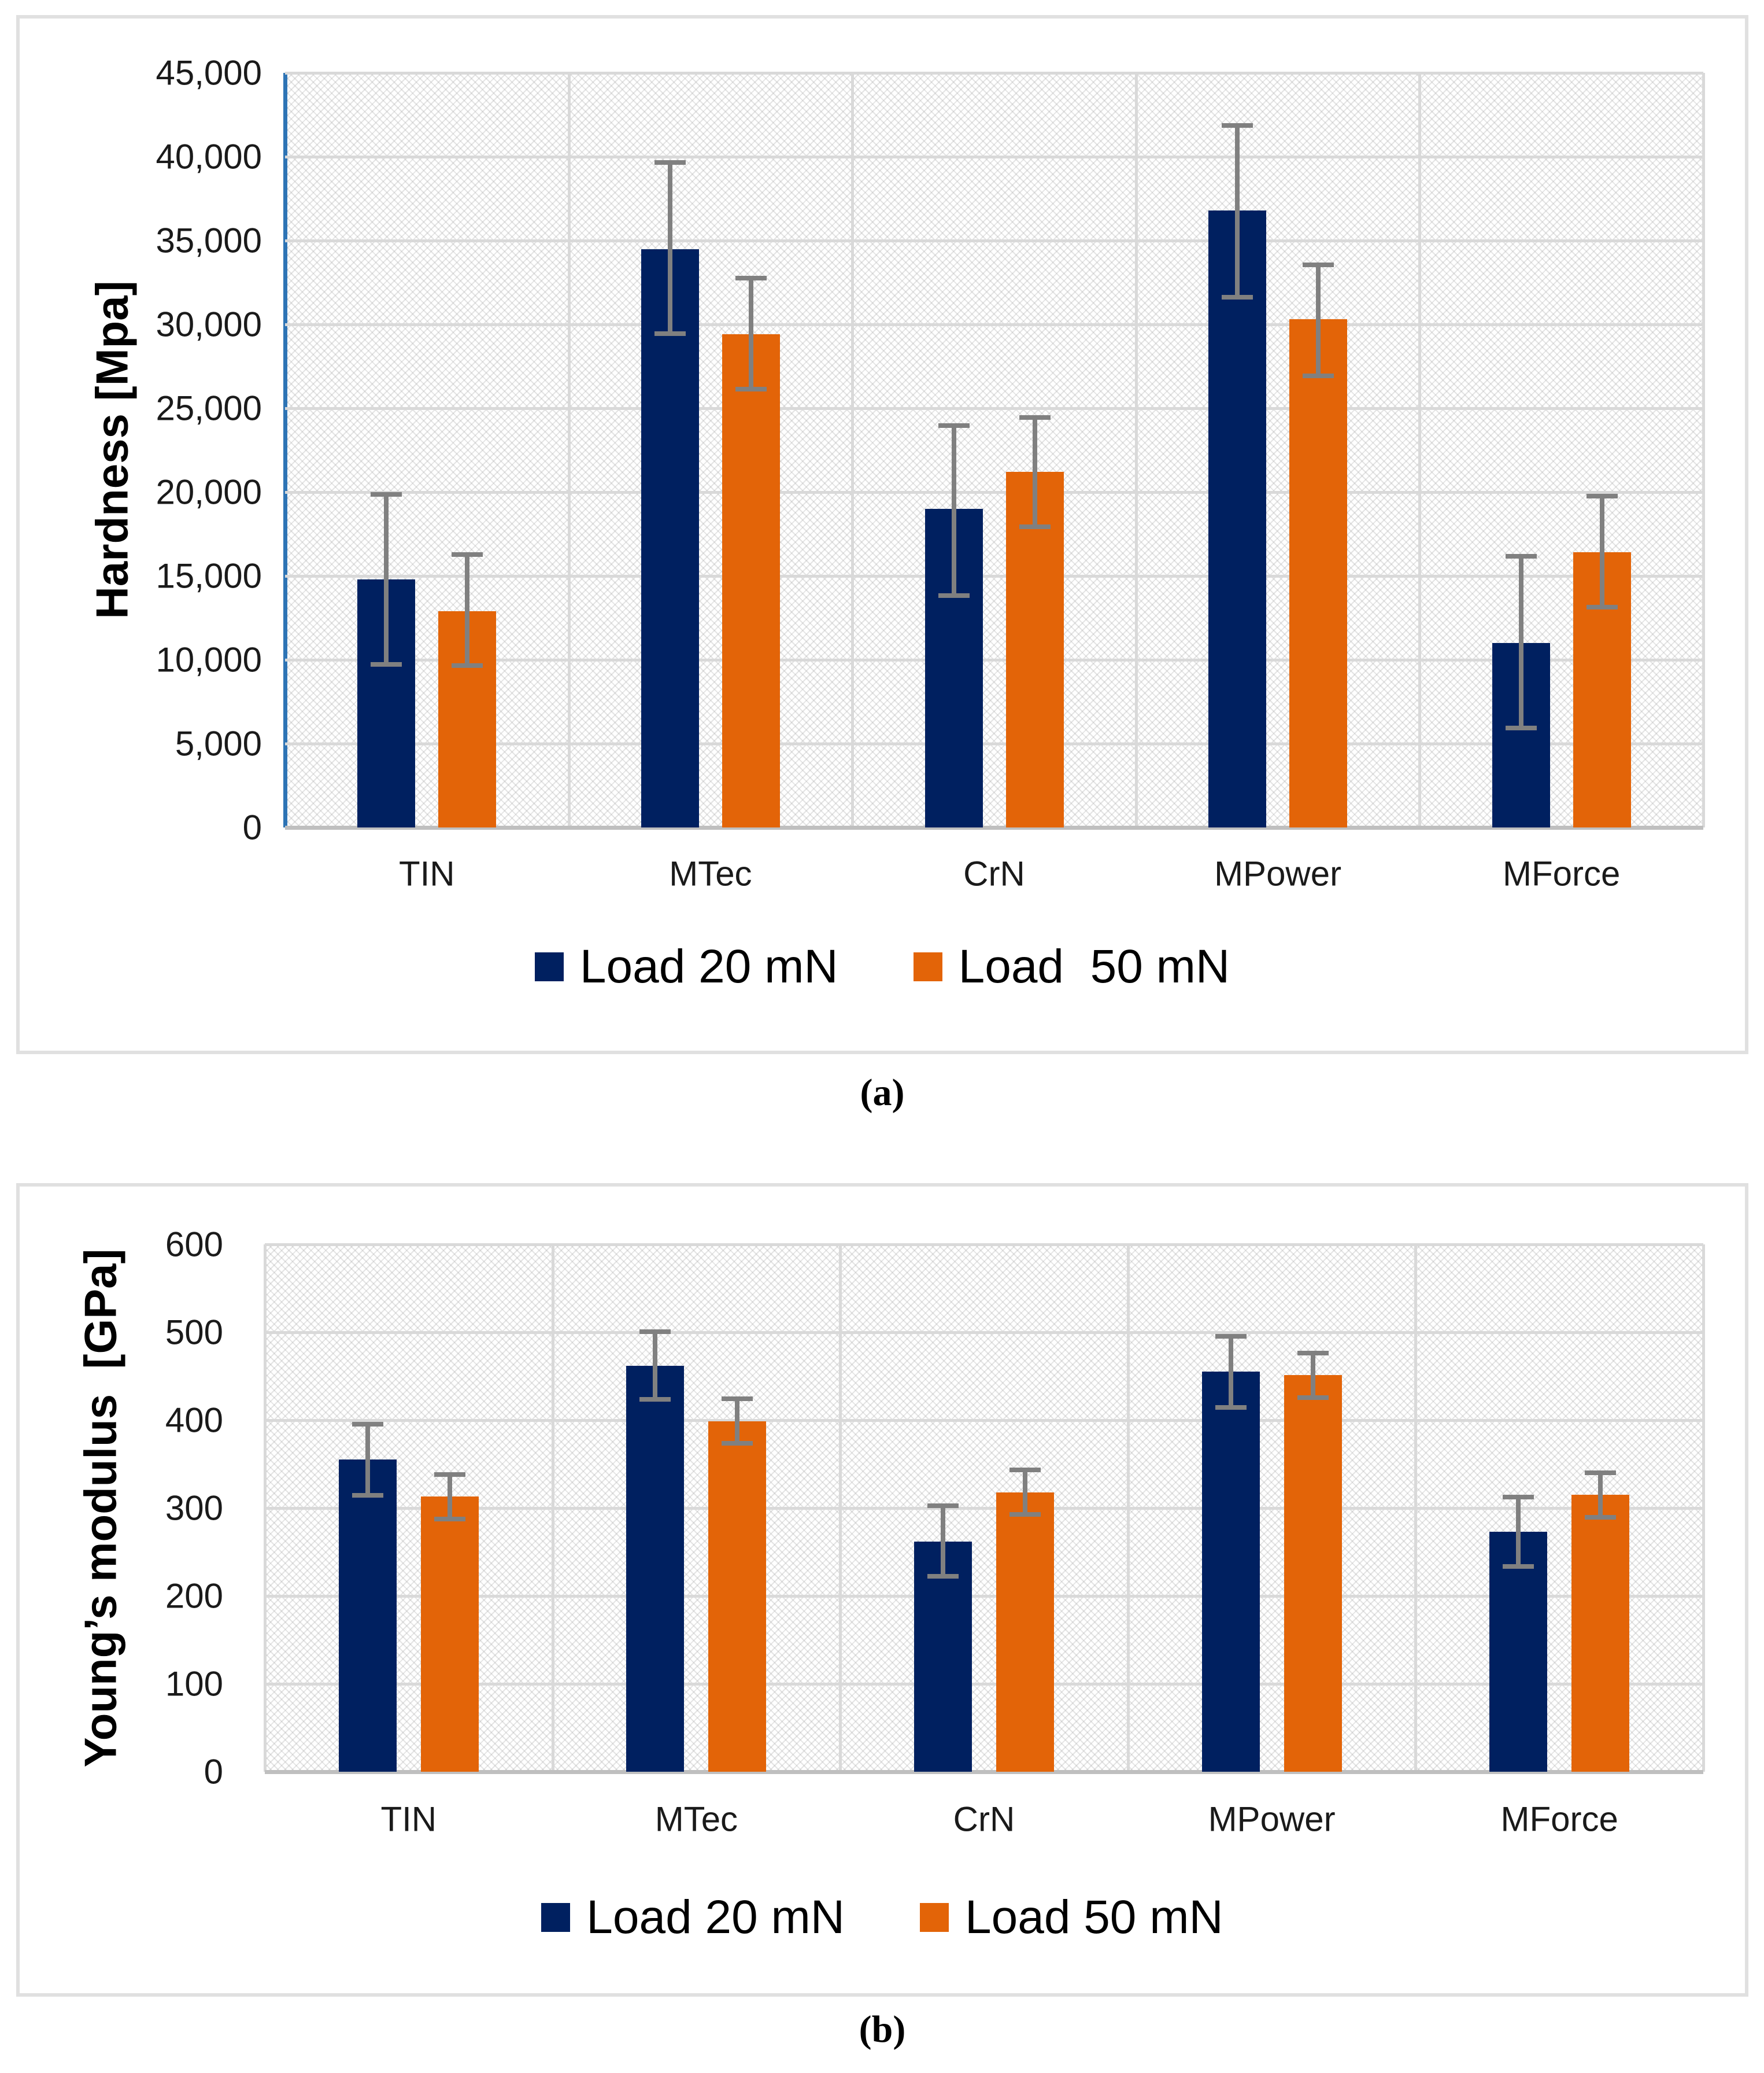 The height and width of the screenshot is (2073, 1764). What do you see at coordinates (468, 610) in the screenshot?
I see `error-bar-load50-TIN` at bounding box center [468, 610].